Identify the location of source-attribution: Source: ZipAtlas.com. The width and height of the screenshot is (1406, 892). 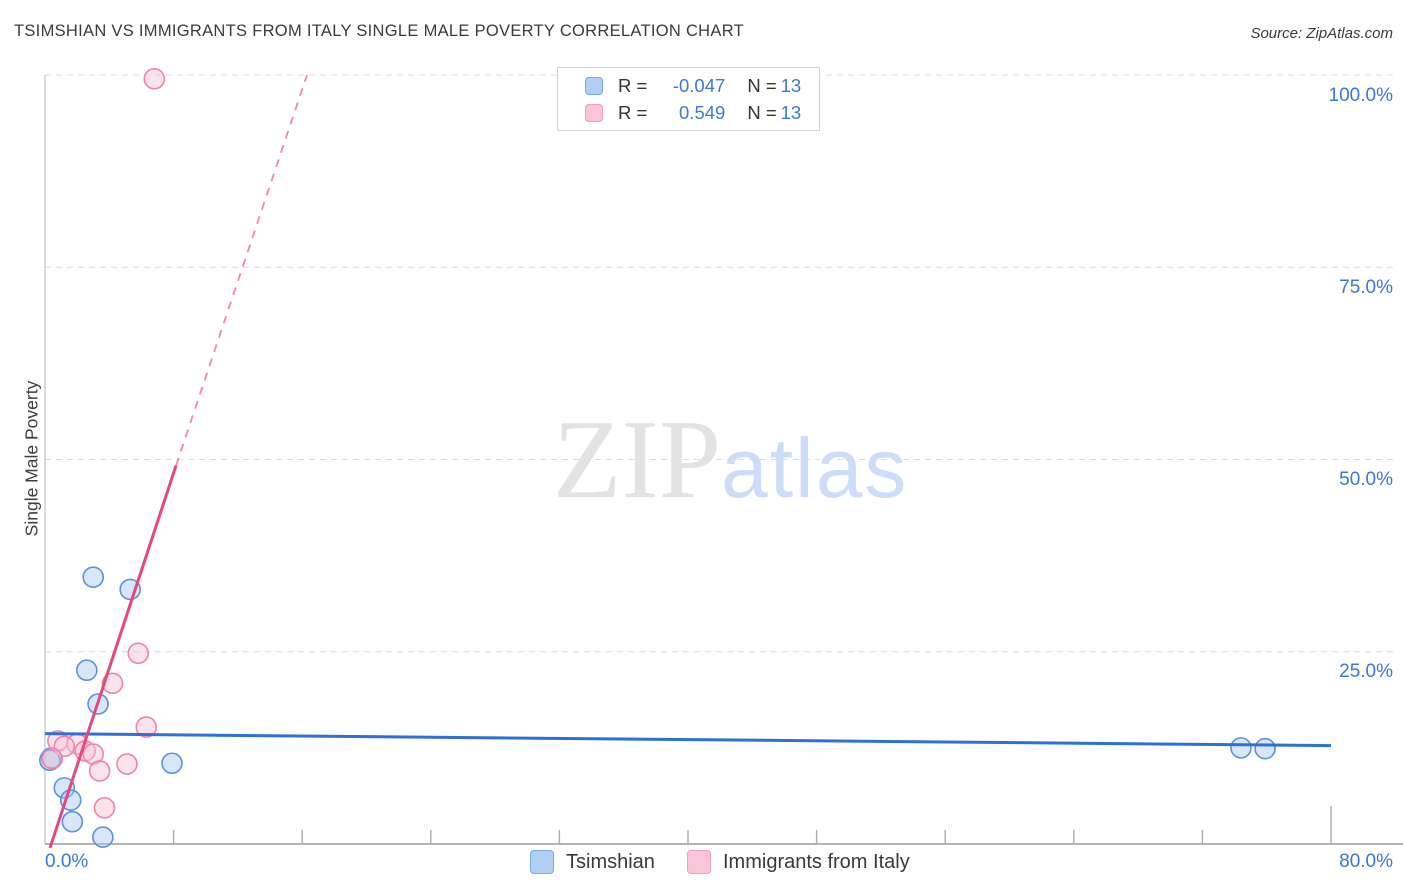
(1321, 33).